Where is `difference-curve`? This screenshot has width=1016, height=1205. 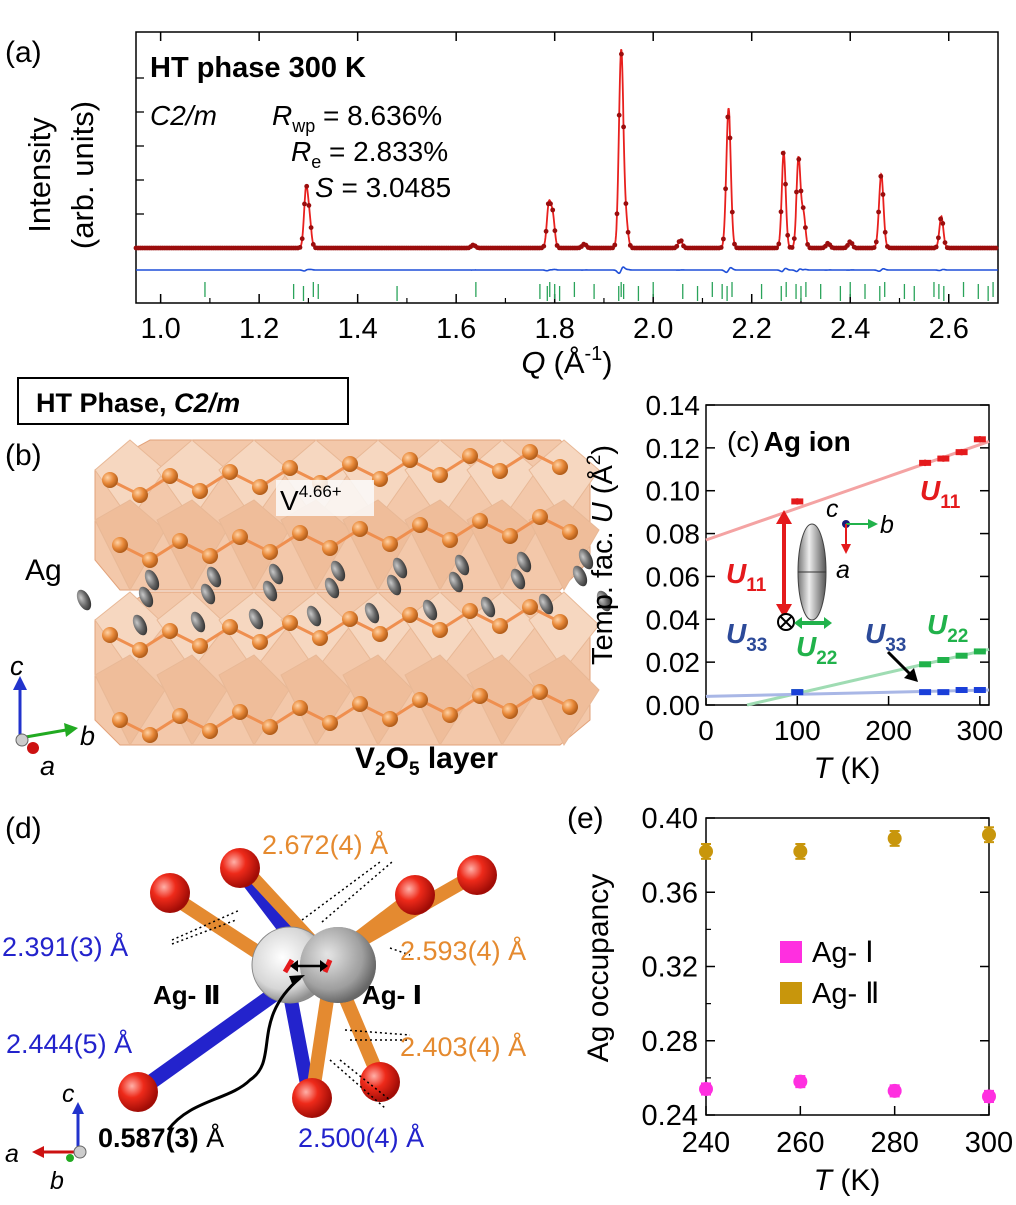 difference-curve is located at coordinates (567, 270).